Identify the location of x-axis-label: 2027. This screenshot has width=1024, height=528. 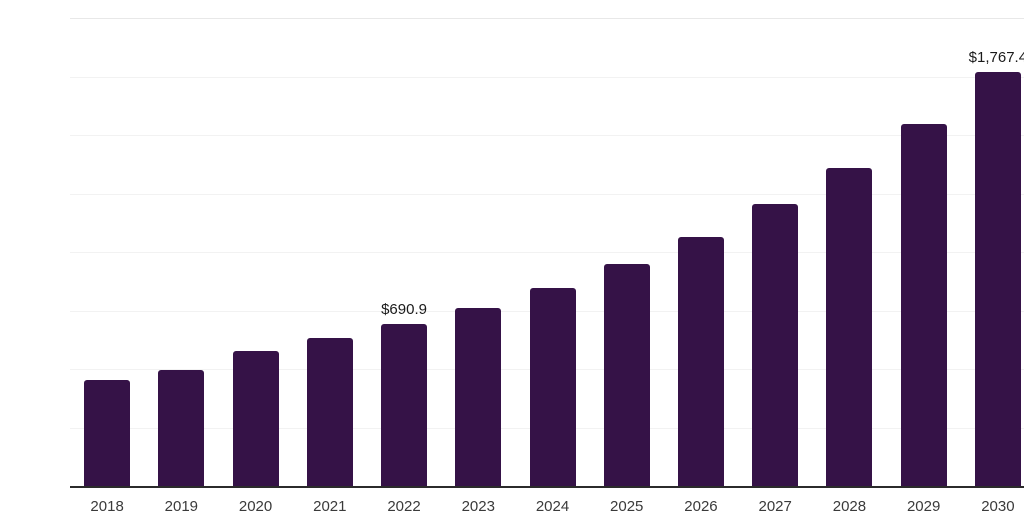
(775, 506).